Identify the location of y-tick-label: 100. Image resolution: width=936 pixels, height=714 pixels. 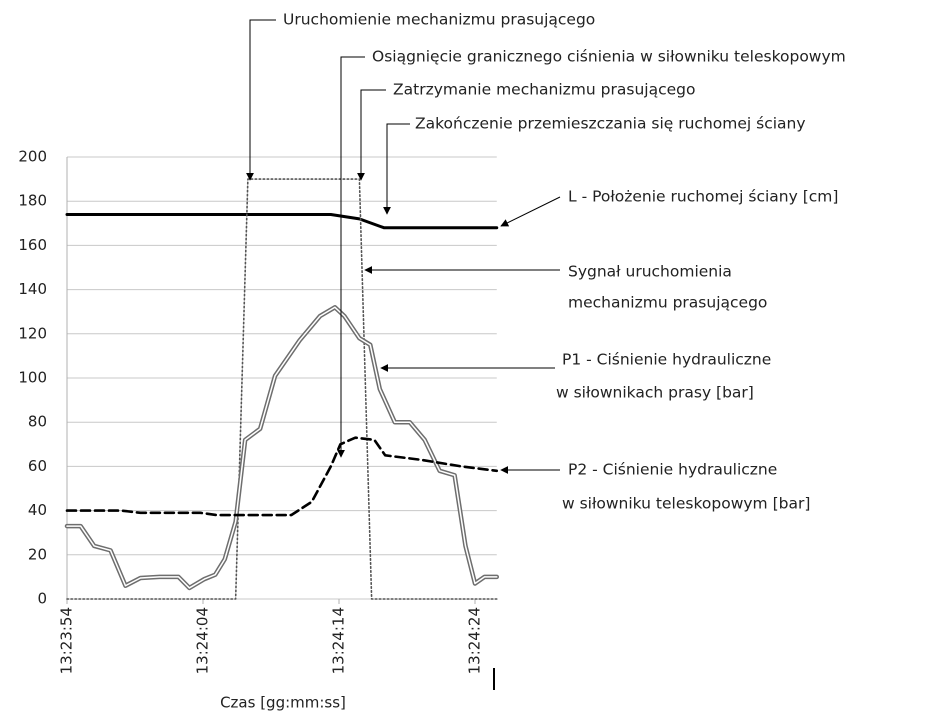
(32, 378).